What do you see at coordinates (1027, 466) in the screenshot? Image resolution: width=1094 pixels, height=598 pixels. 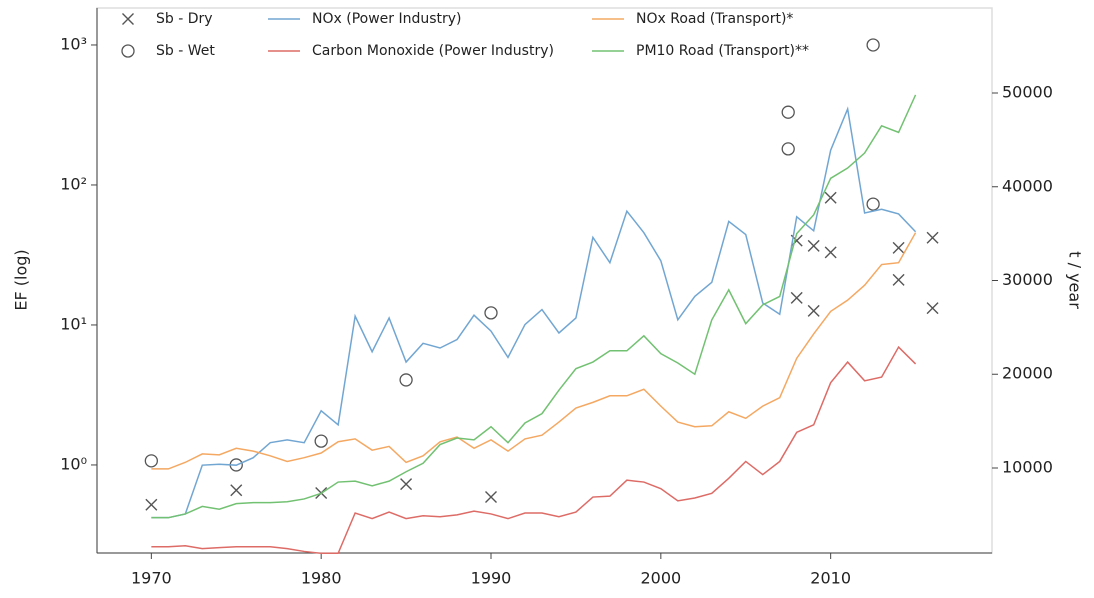 I see `y2-tick-label: 10000` at bounding box center [1027, 466].